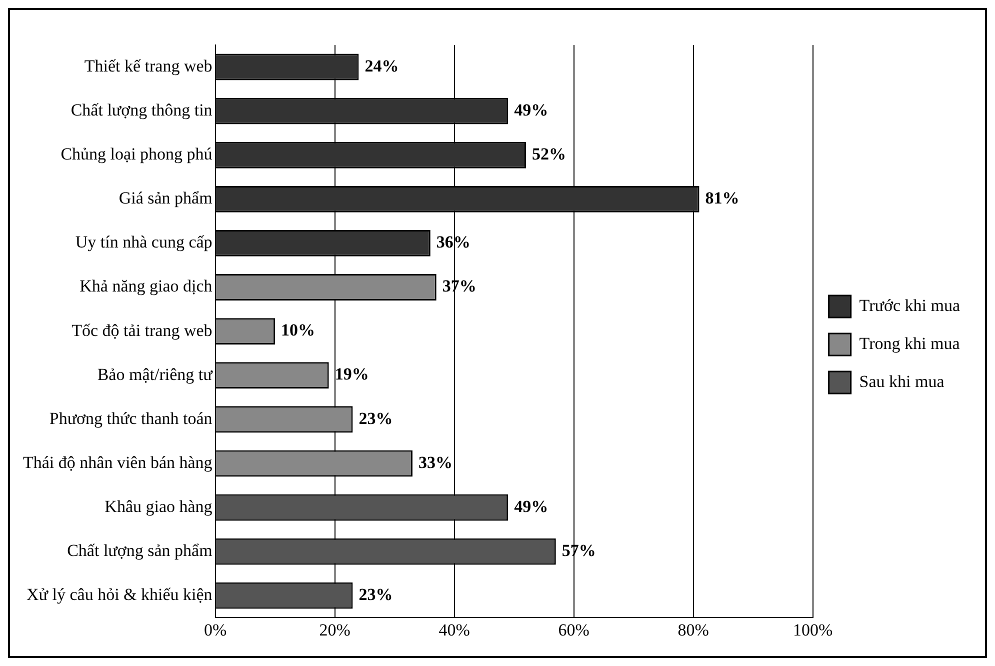 The image size is (995, 666). Describe the element at coordinates (146, 286) in the screenshot. I see `y-tick-label: Khả năng giao dịch` at that location.